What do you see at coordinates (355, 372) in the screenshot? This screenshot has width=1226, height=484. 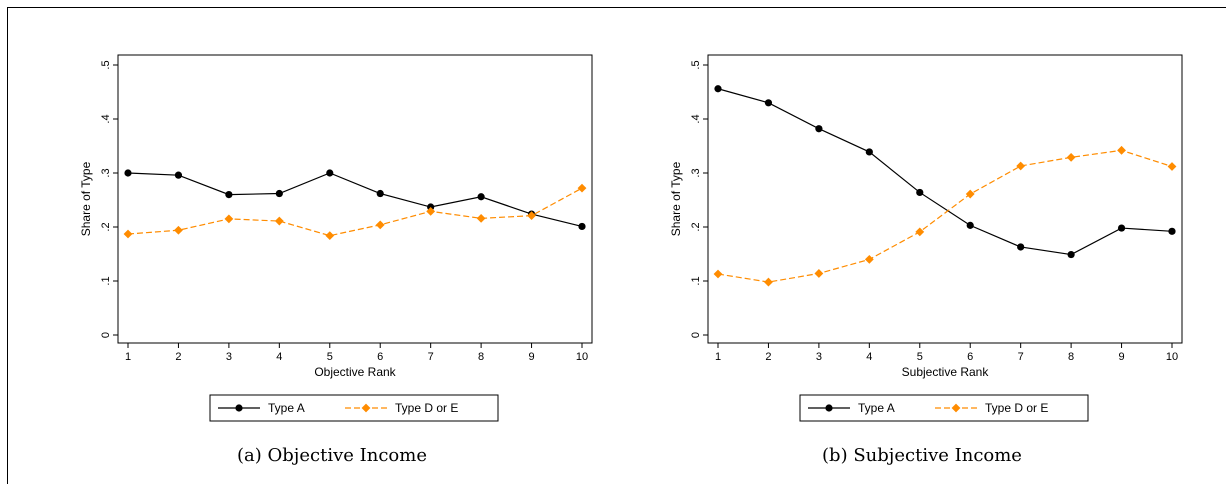 I see `x-axis-label: Objective Rank` at bounding box center [355, 372].